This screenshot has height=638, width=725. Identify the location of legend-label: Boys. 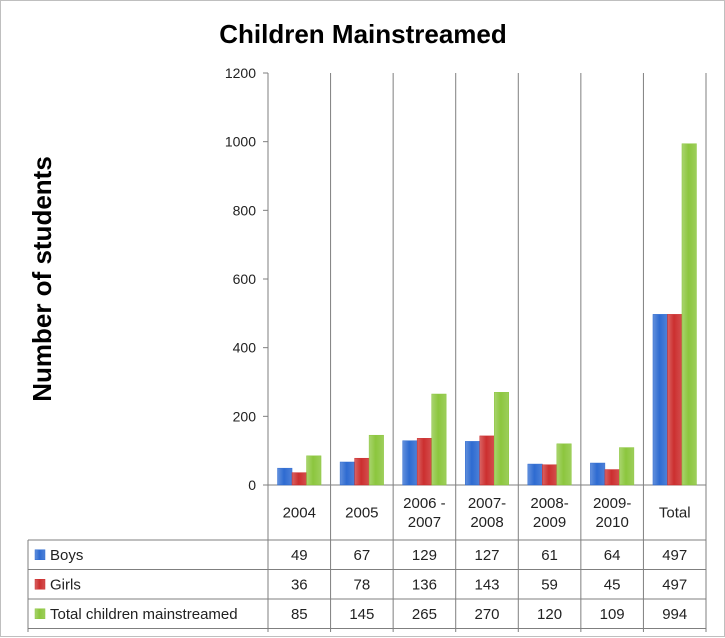
(66, 555).